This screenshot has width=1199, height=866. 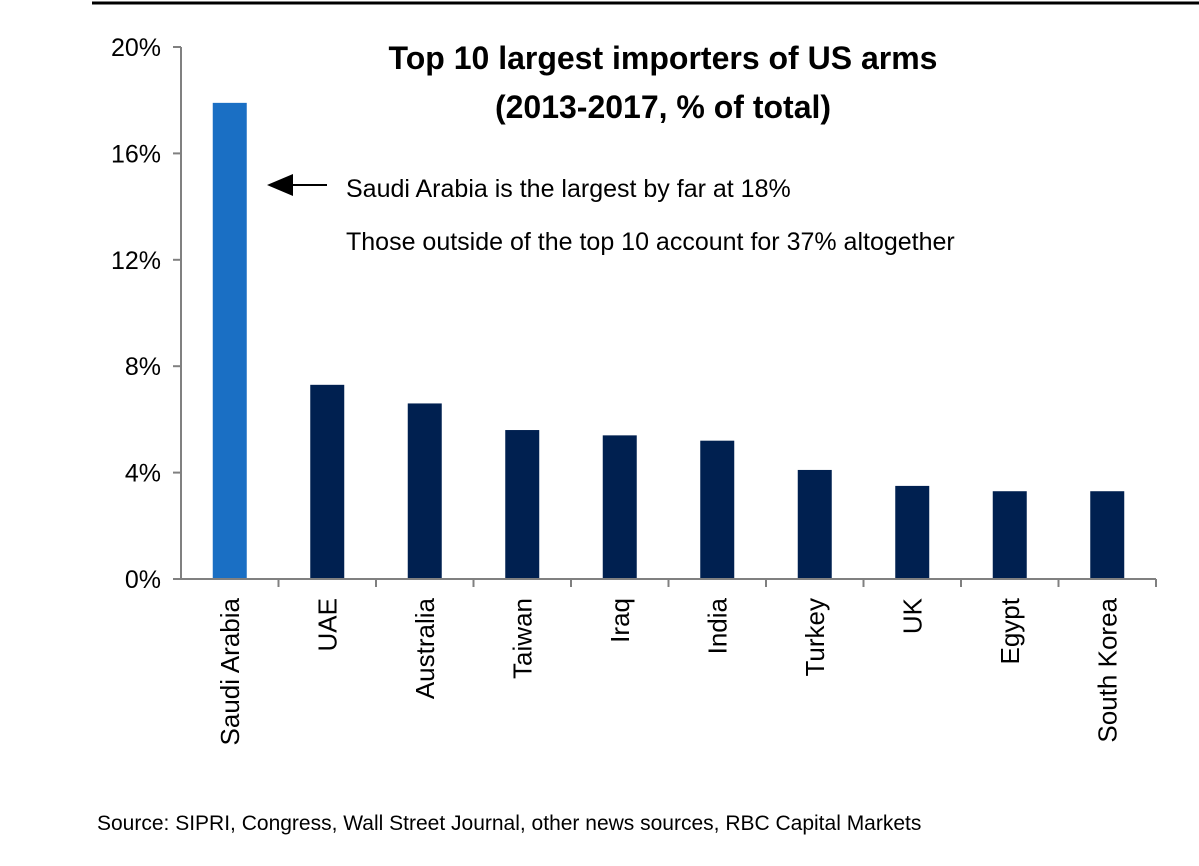 What do you see at coordinates (663, 107) in the screenshot?
I see `chart-title-line2: (2013-2017, % of total)` at bounding box center [663, 107].